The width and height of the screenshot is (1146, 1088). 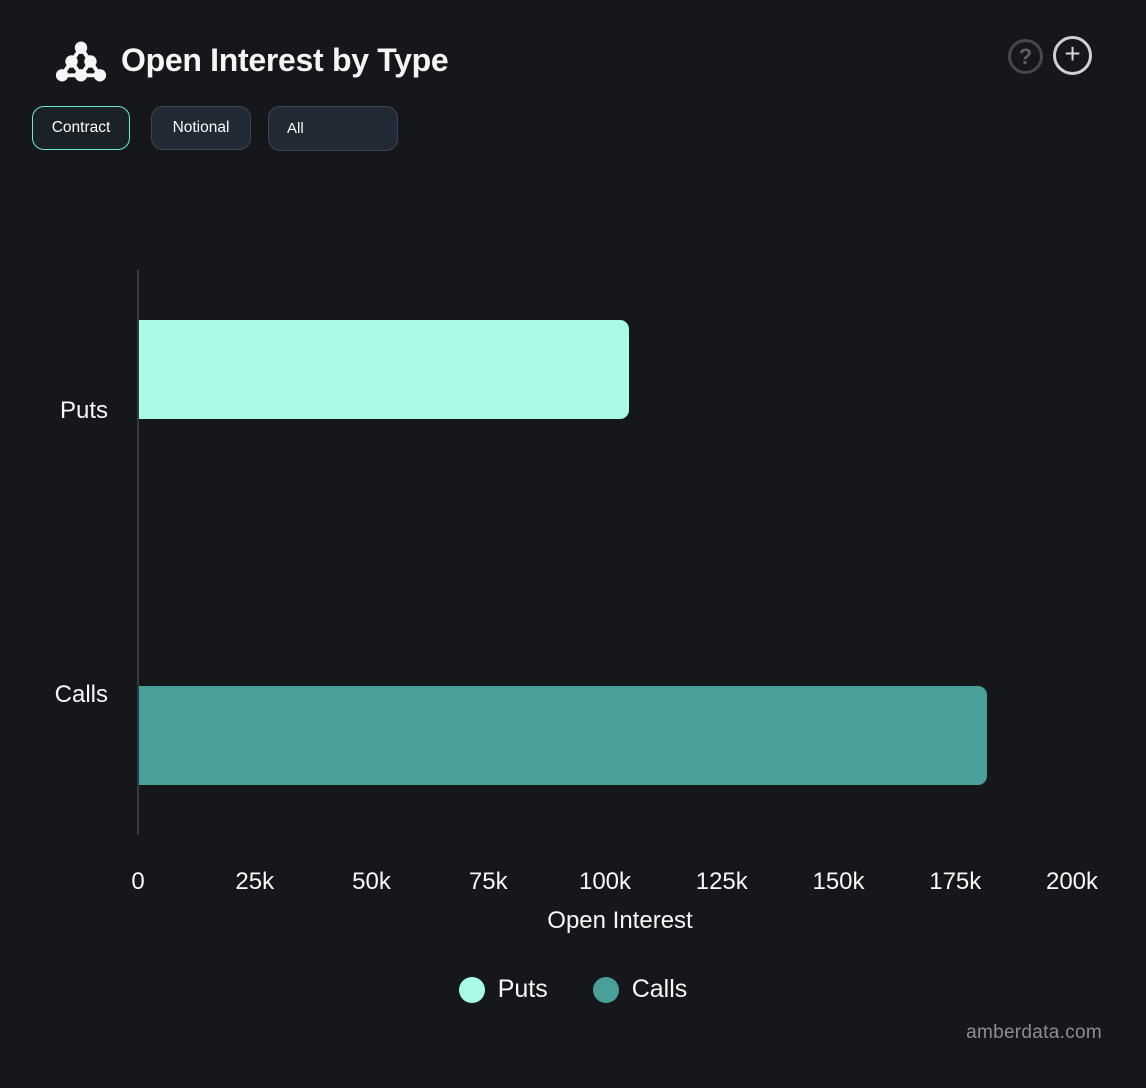 What do you see at coordinates (721, 881) in the screenshot?
I see `x-tick-label: 125k` at bounding box center [721, 881].